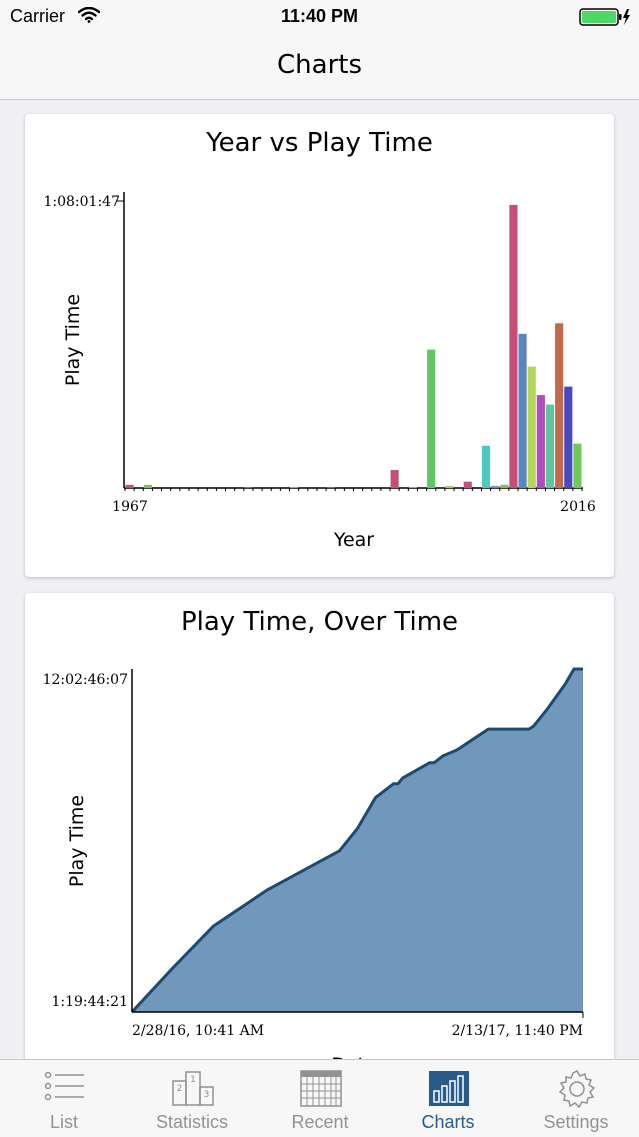 This screenshot has width=639, height=1137. What do you see at coordinates (605, 19) in the screenshot?
I see `battery-charging-icon` at bounding box center [605, 19].